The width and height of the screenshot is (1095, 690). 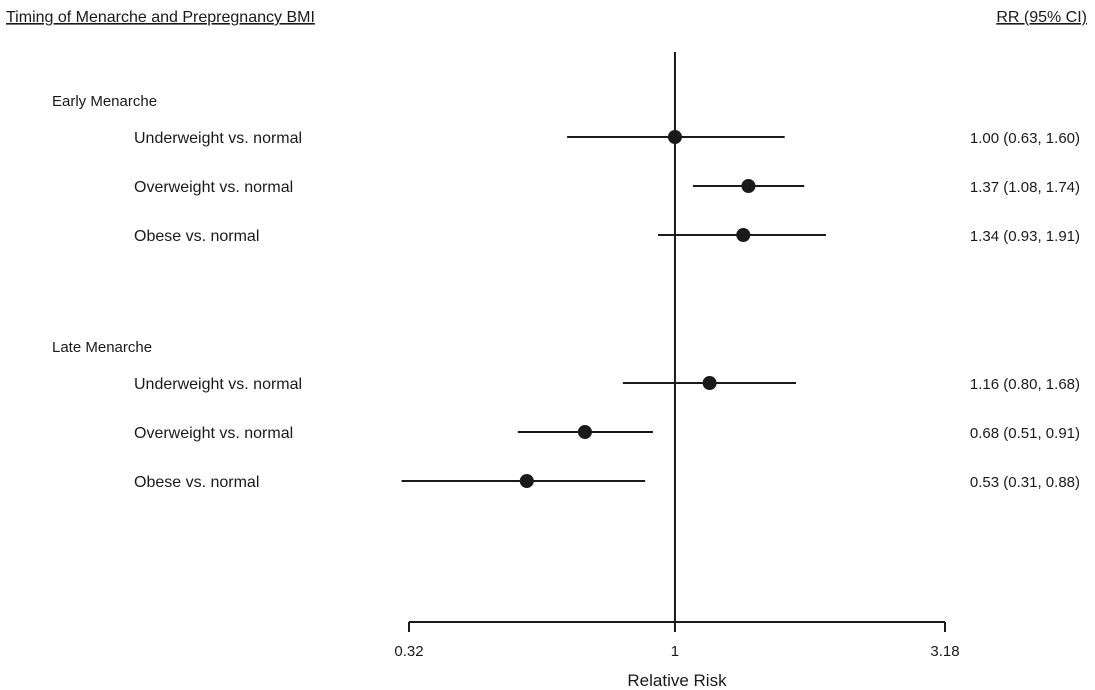 I want to click on estimate-column-header: RR (95% CI), so click(x=1041, y=17).